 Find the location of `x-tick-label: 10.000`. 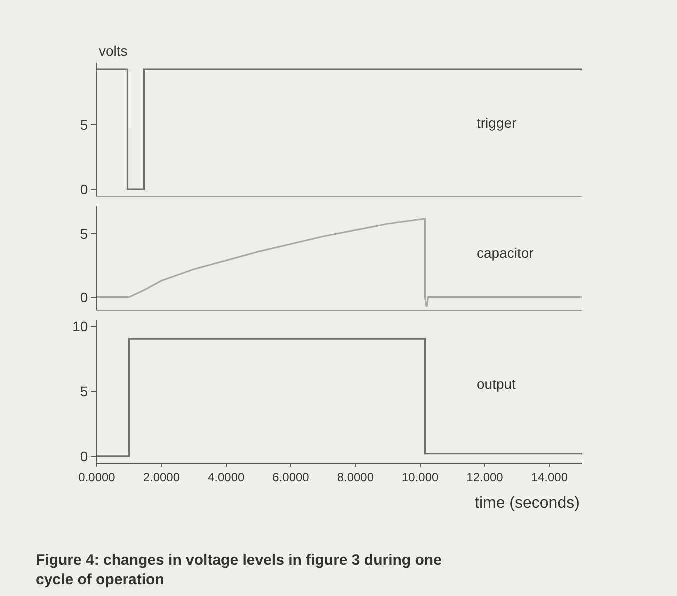

x-tick-label: 10.000 is located at coordinates (421, 477).